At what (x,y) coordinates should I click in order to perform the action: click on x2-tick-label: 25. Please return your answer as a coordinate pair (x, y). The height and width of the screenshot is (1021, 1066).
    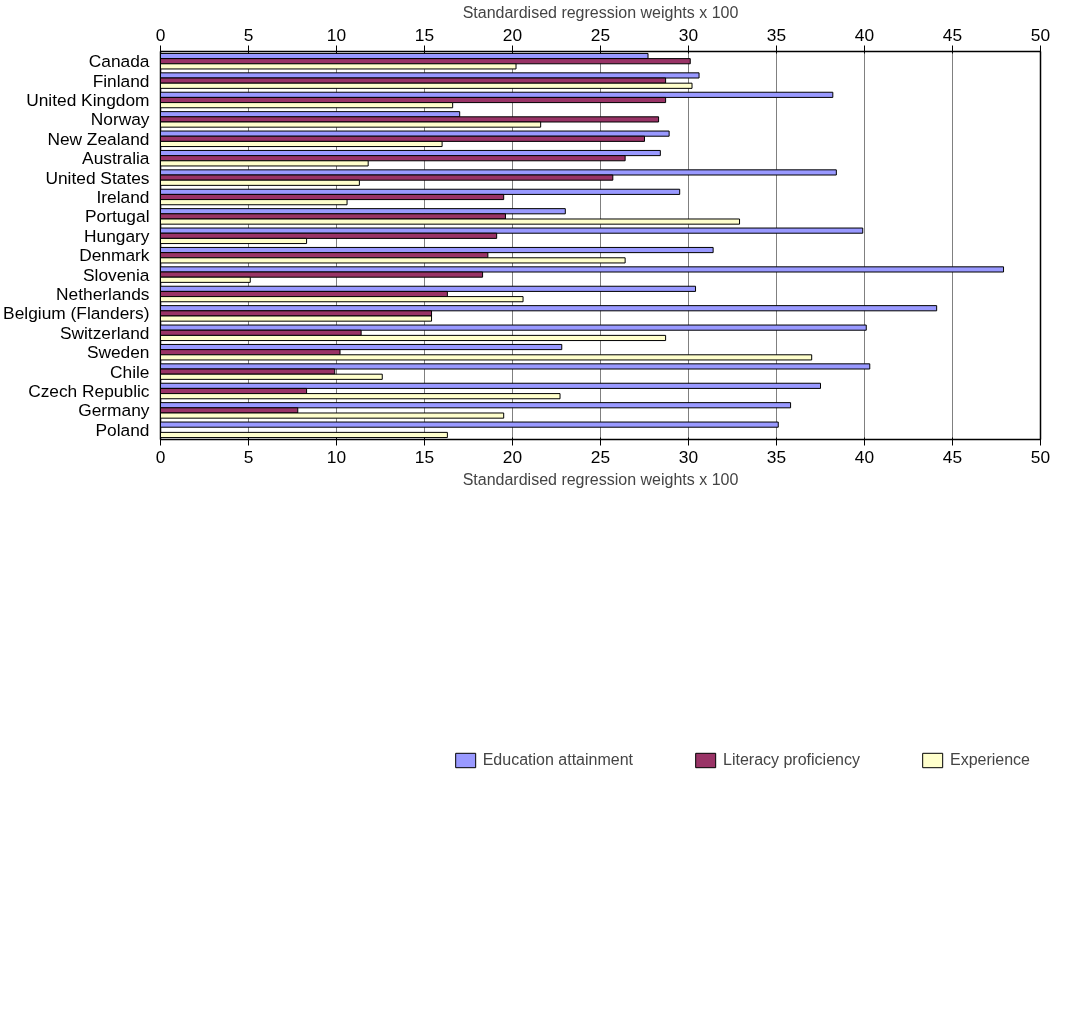
    Looking at the image, I should click on (600, 456).